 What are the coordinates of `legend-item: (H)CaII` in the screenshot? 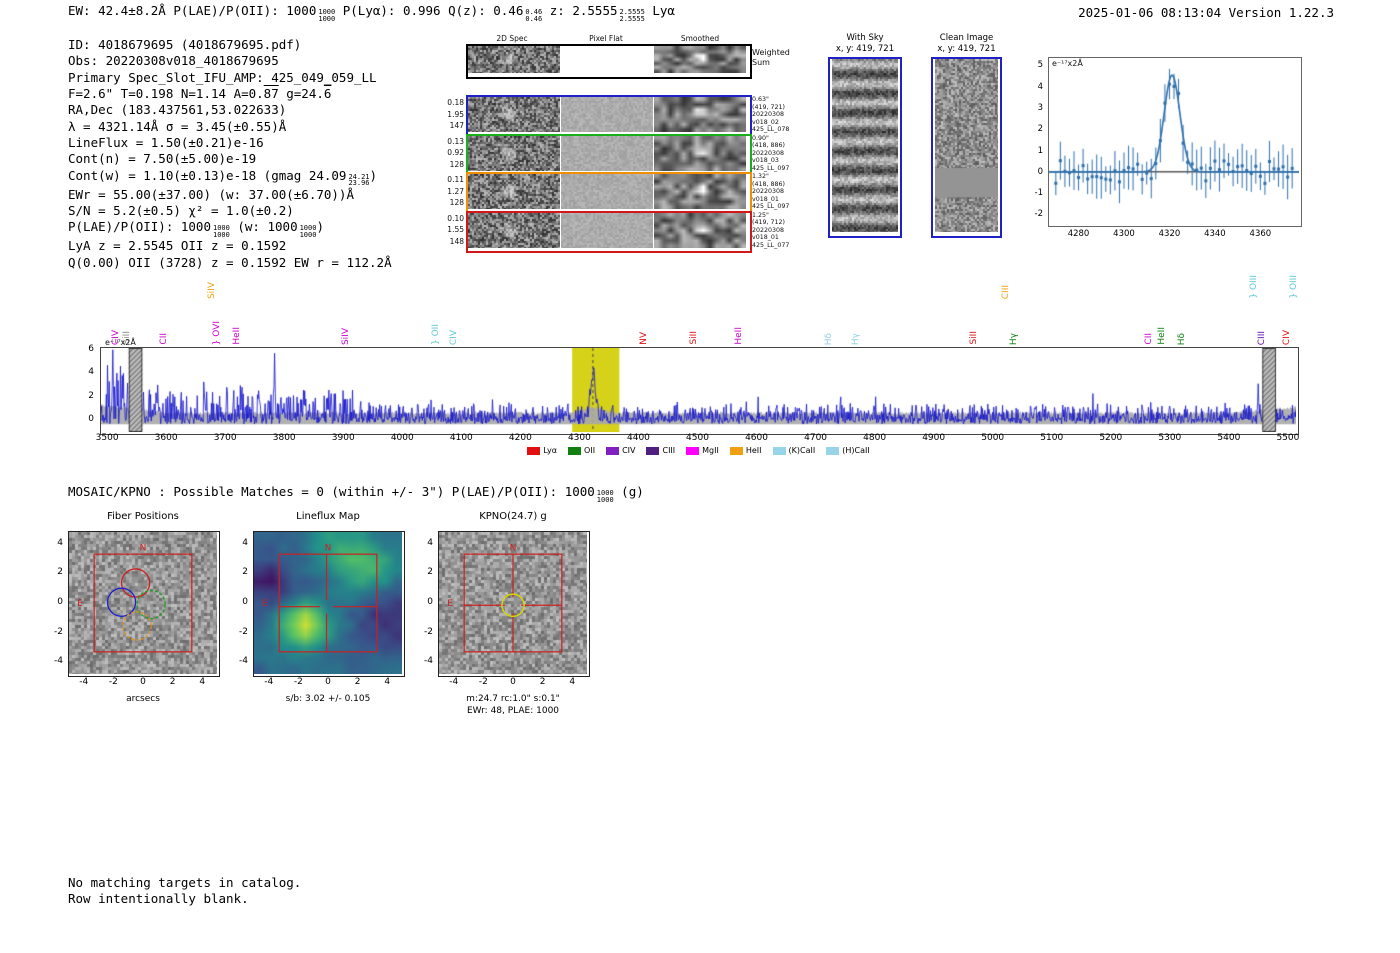 It's located at (848, 450).